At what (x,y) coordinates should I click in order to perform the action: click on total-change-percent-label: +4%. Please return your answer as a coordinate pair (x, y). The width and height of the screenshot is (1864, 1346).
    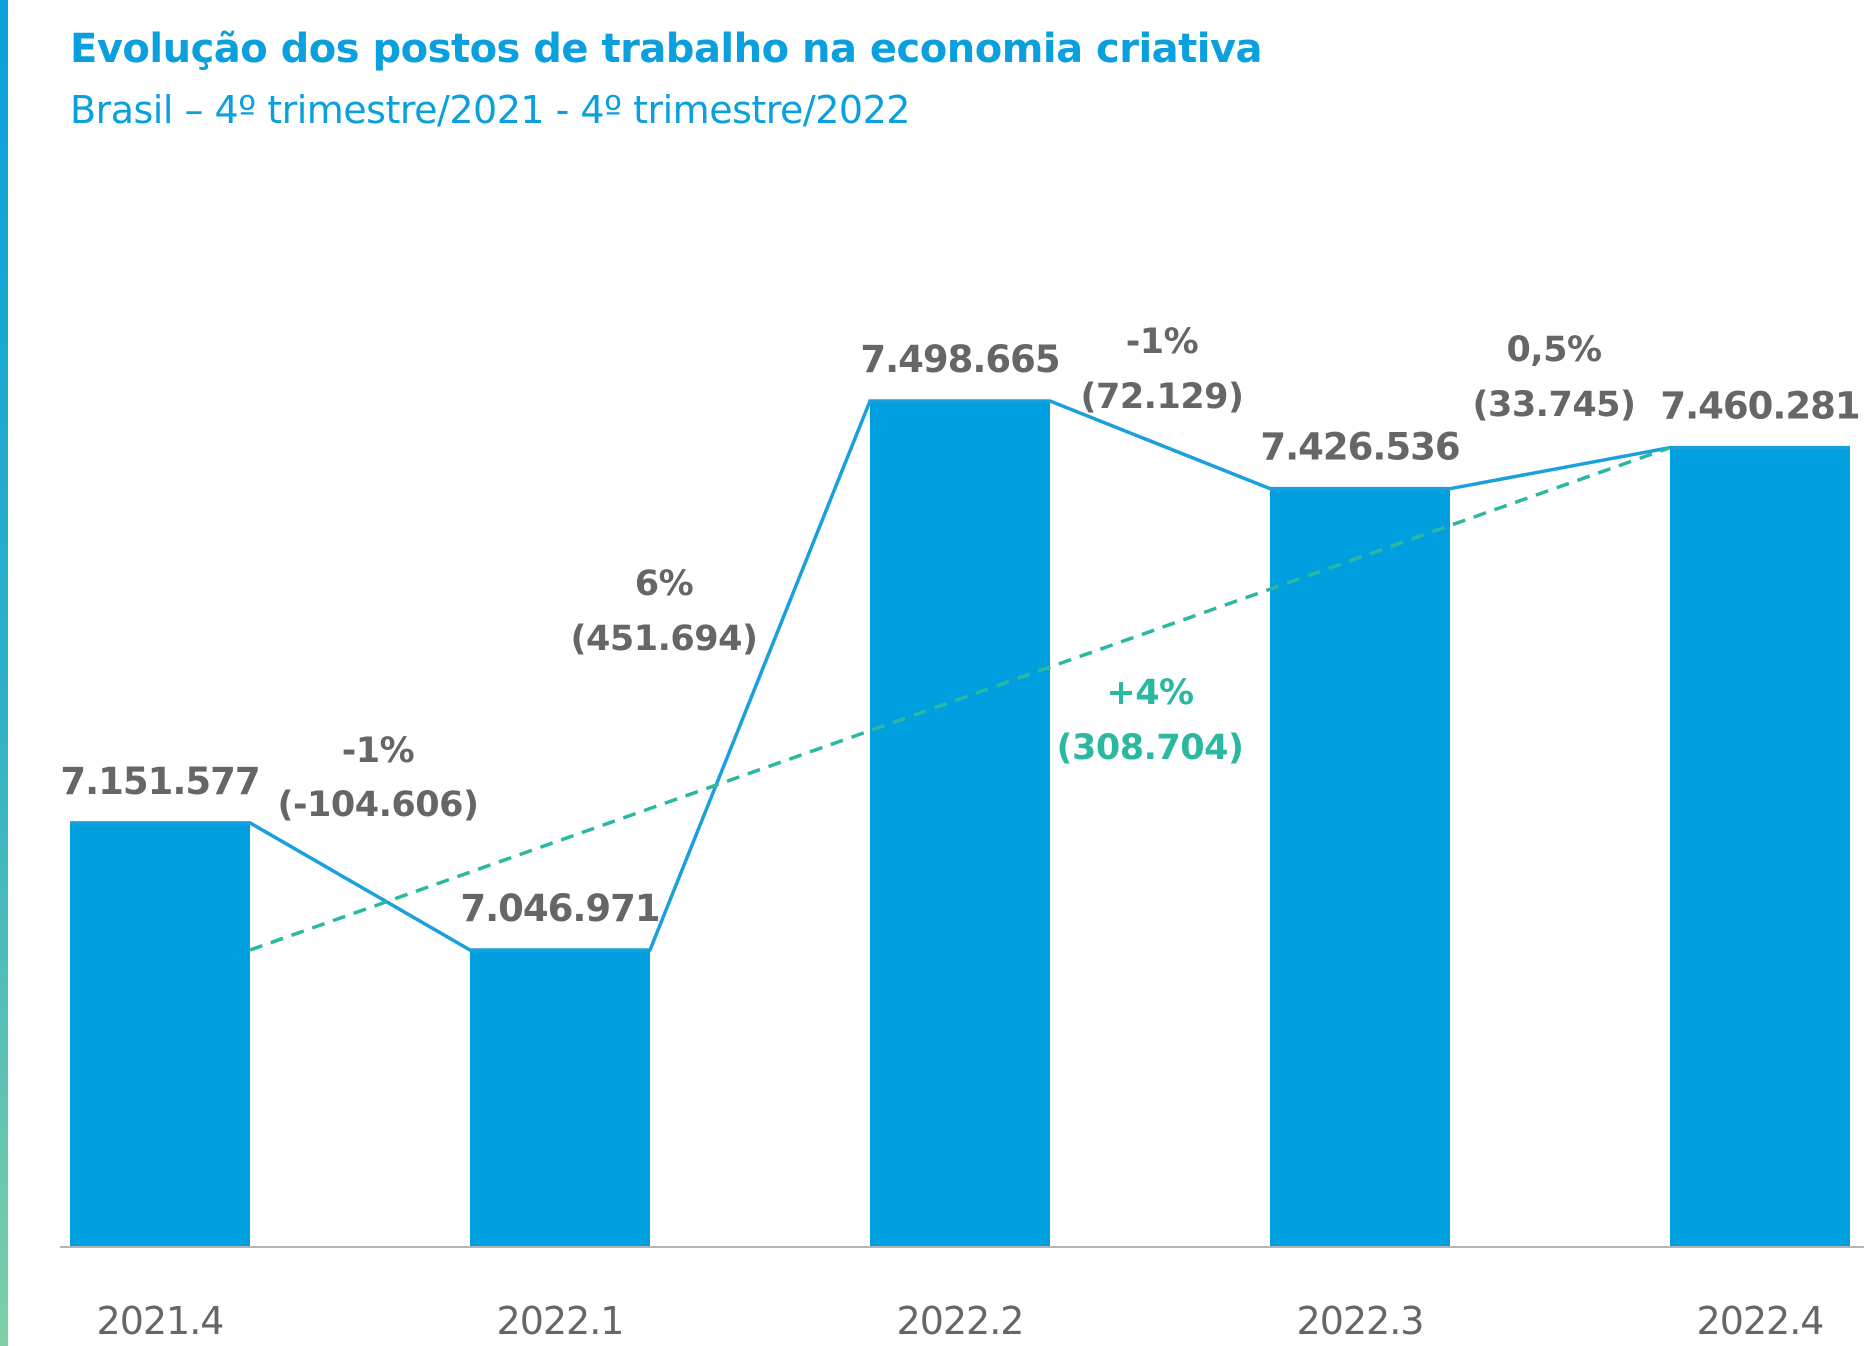
    Looking at the image, I should click on (1149, 693).